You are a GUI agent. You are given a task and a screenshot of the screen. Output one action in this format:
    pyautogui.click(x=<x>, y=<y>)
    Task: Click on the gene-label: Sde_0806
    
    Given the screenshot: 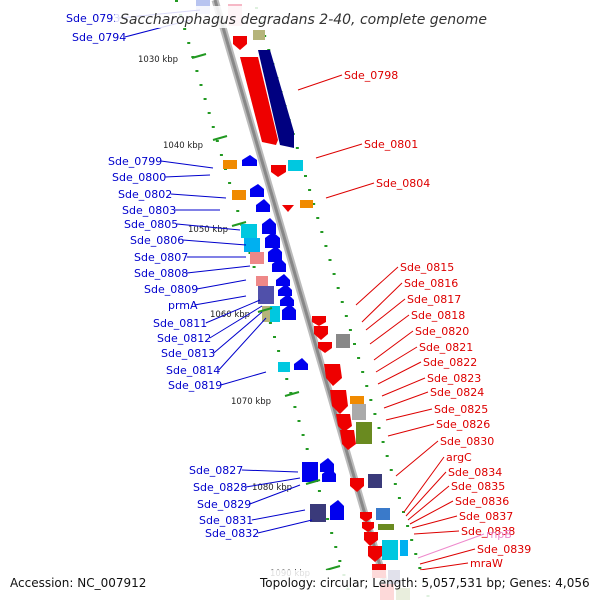 What is the action you would take?
    pyautogui.click(x=157, y=240)
    